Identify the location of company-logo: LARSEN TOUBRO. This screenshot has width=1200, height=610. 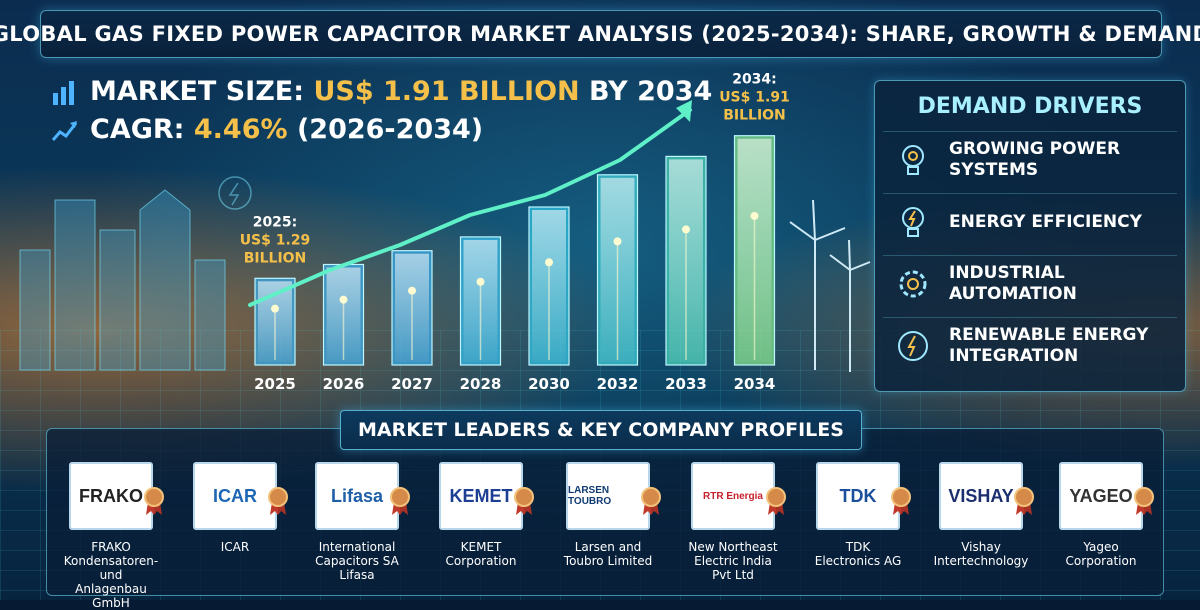
(613, 496).